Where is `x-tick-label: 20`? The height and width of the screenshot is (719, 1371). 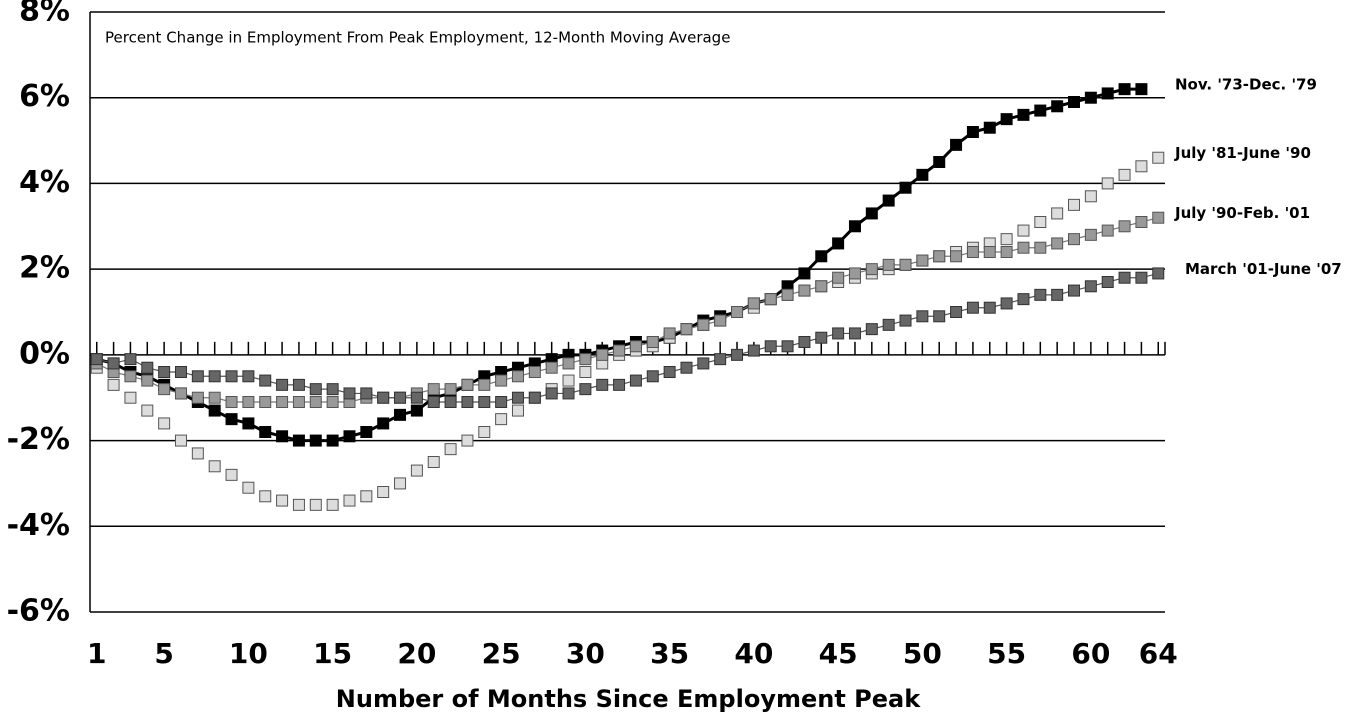
x-tick-label: 20 is located at coordinates (416, 653).